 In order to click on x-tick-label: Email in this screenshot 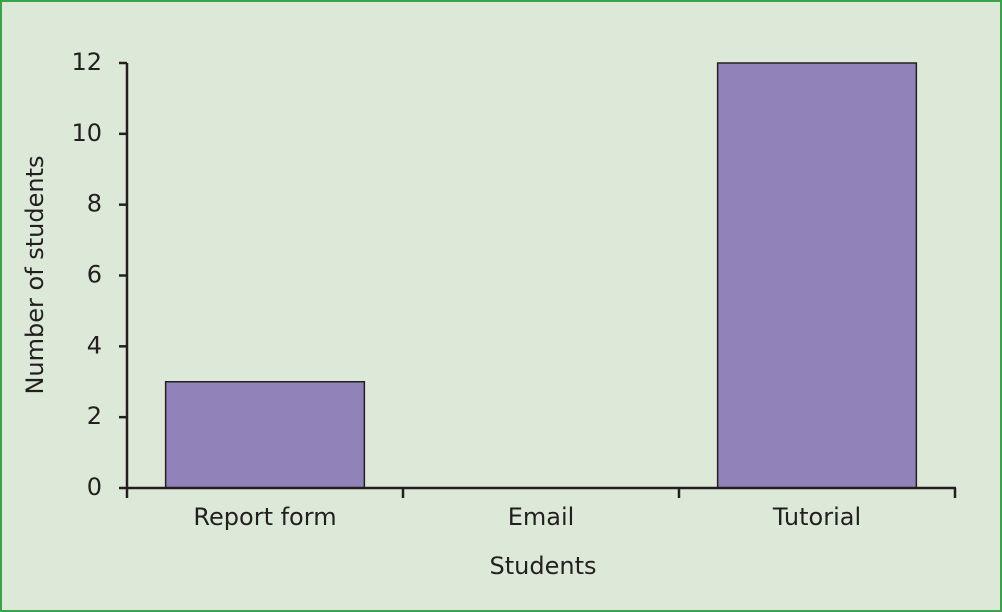, I will do `click(541, 517)`.